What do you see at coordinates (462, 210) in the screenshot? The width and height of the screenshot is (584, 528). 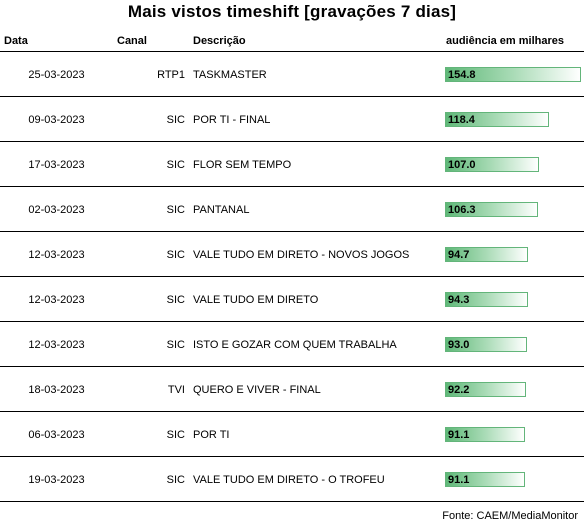 I see `audience-value-label: 106.3` at bounding box center [462, 210].